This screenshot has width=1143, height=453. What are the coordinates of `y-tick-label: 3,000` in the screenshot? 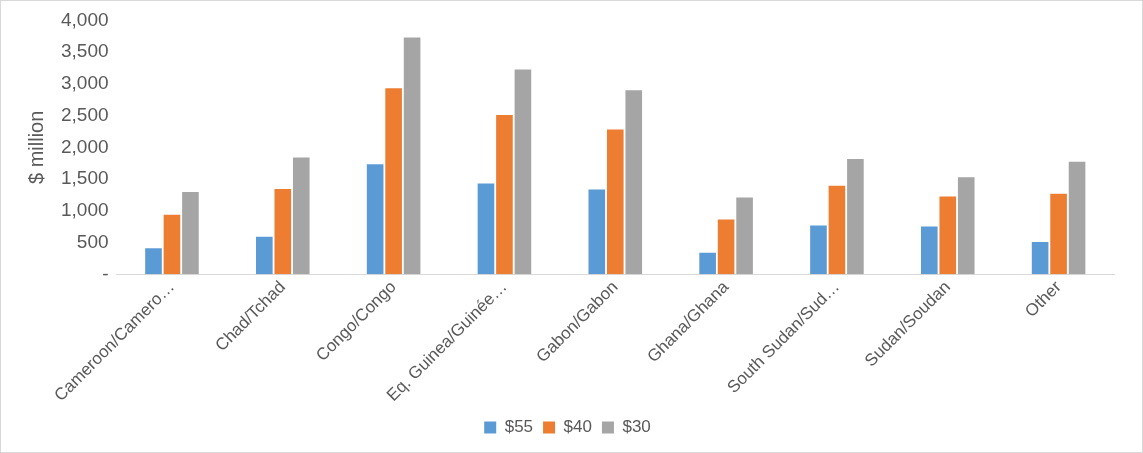 It's located at (85, 83).